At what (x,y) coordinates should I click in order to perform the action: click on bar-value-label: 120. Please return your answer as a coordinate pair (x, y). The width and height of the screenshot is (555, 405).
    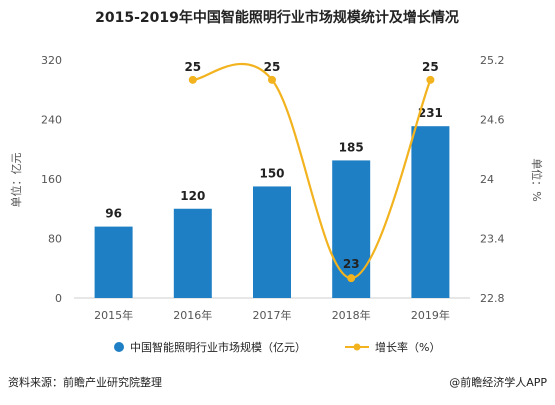
    Looking at the image, I should click on (192, 196).